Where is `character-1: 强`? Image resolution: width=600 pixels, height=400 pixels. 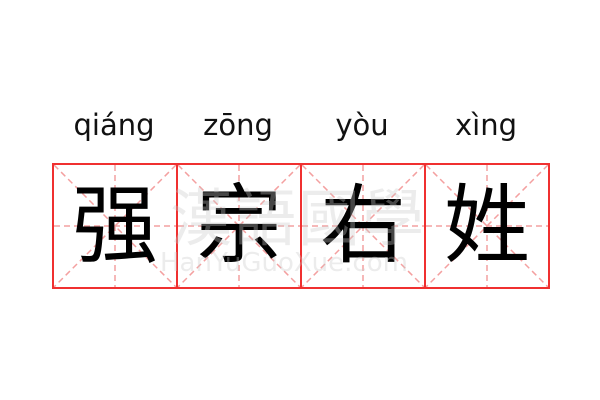
character-1: 强 is located at coordinates (115, 226).